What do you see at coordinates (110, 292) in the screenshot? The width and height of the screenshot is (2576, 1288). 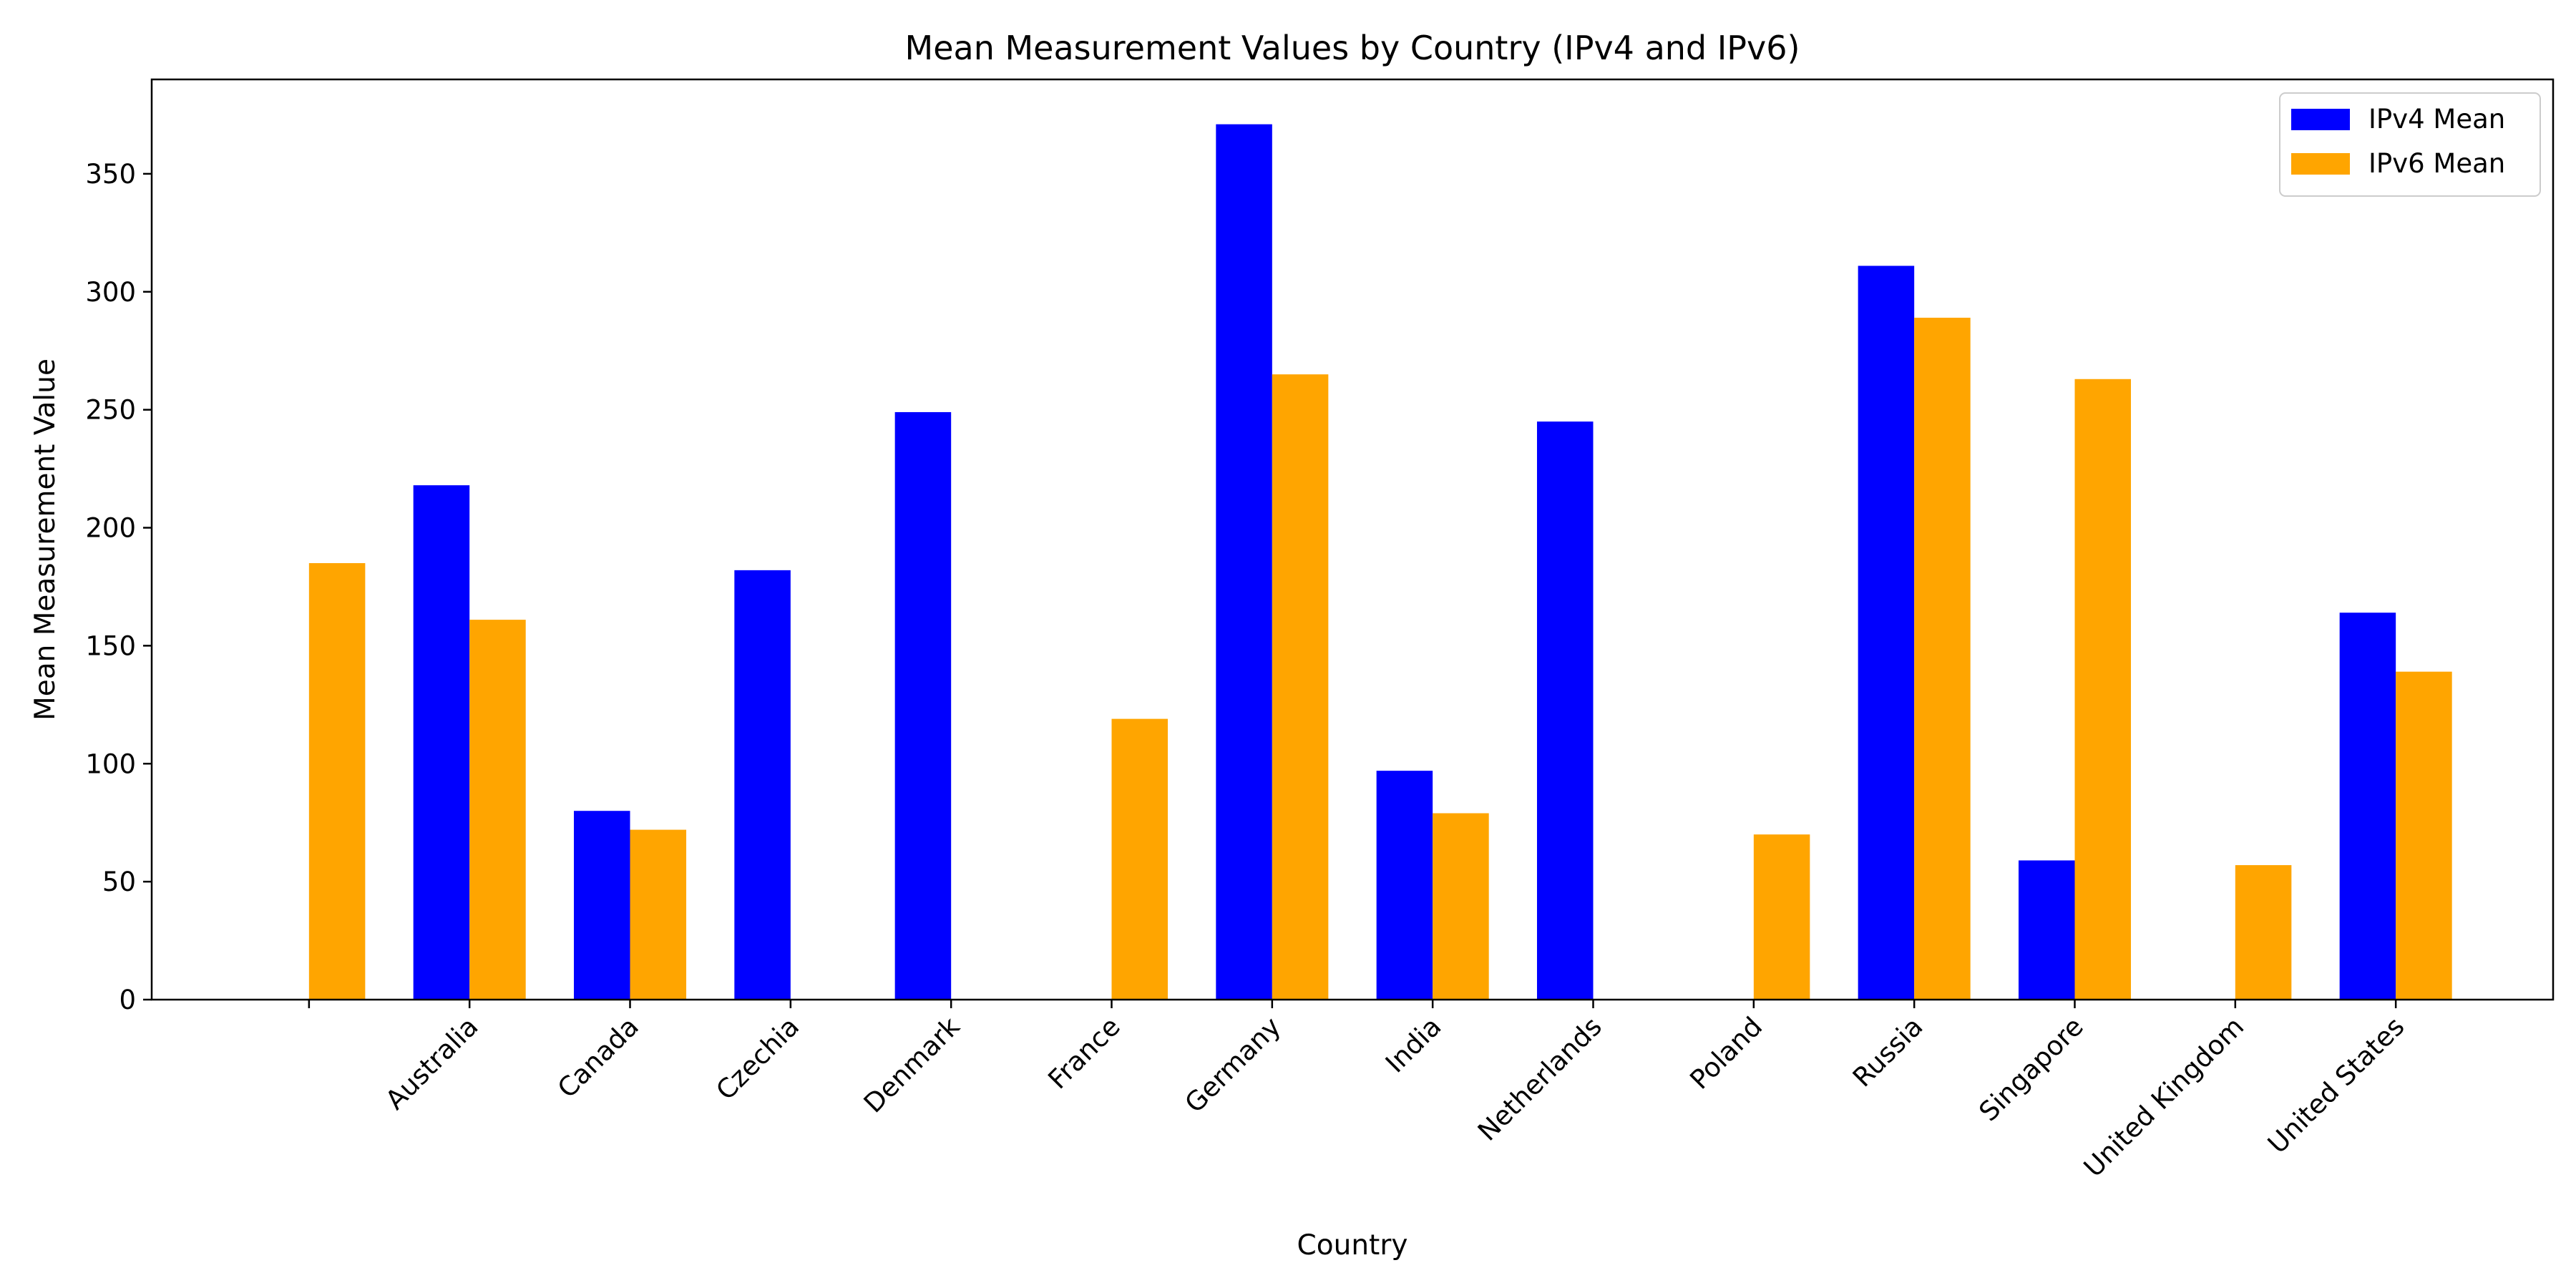 I see `y-tick-label: 300` at bounding box center [110, 292].